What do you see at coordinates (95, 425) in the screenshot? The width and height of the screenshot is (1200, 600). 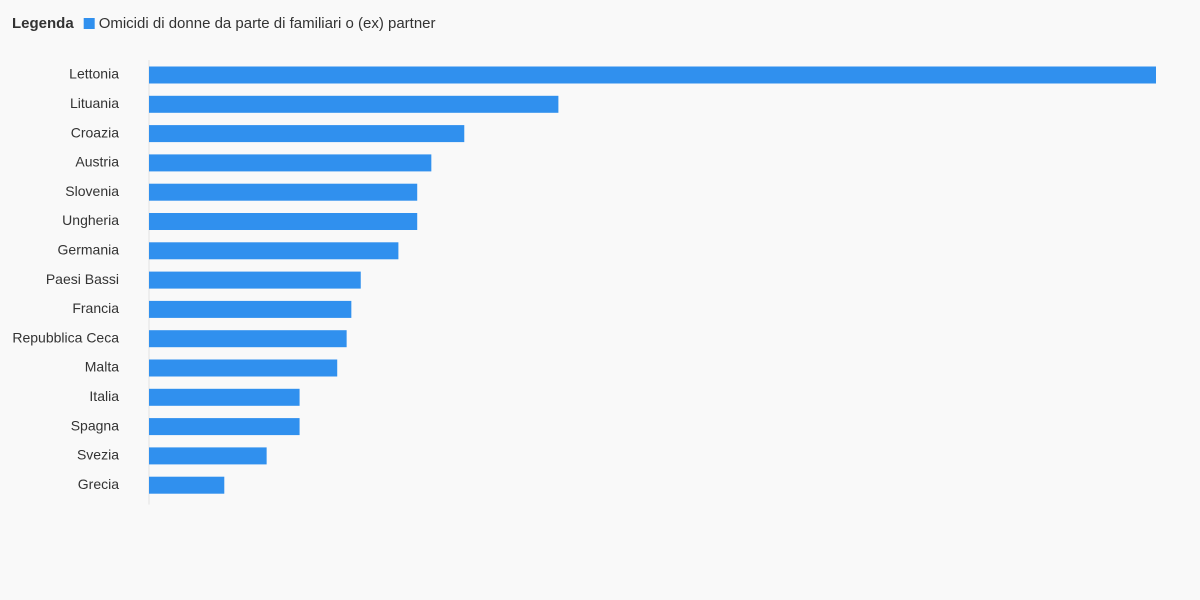 I see `y-tick-label: Spagna` at bounding box center [95, 425].